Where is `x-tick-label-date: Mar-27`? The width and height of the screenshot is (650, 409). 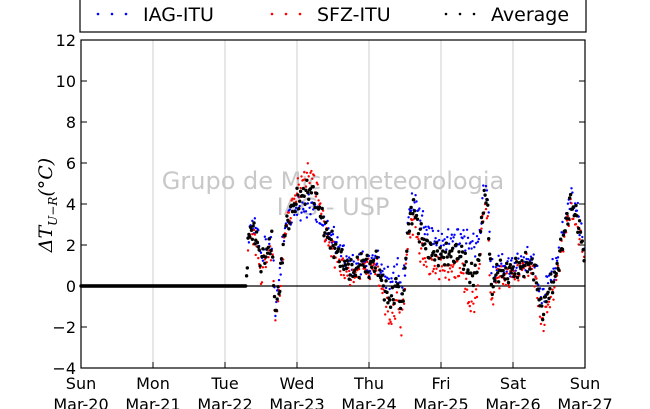 x-tick-label-date: Mar-27 is located at coordinates (584, 402).